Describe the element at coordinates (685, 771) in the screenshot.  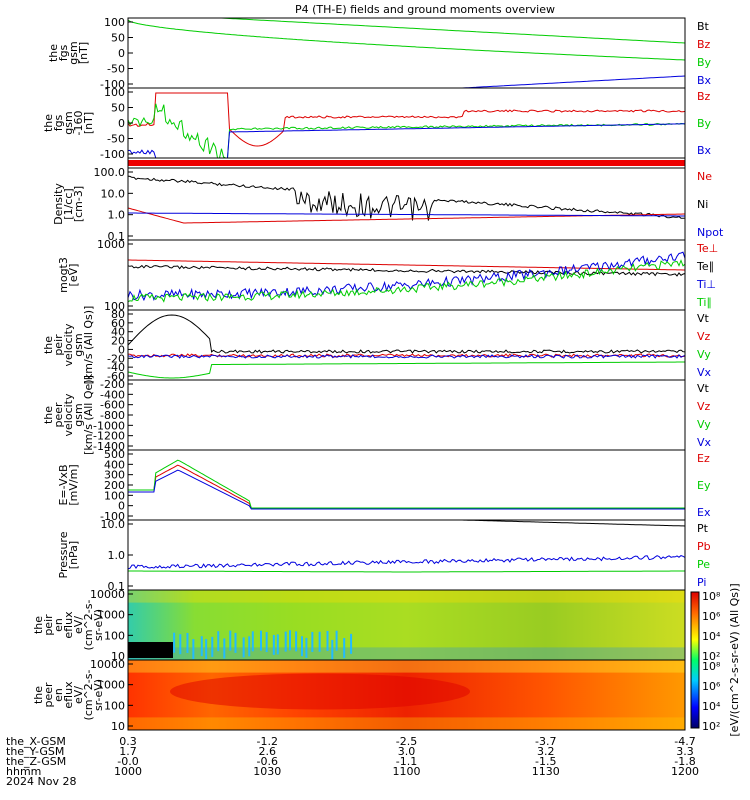
I see `axis-row-value: 1200` at that location.